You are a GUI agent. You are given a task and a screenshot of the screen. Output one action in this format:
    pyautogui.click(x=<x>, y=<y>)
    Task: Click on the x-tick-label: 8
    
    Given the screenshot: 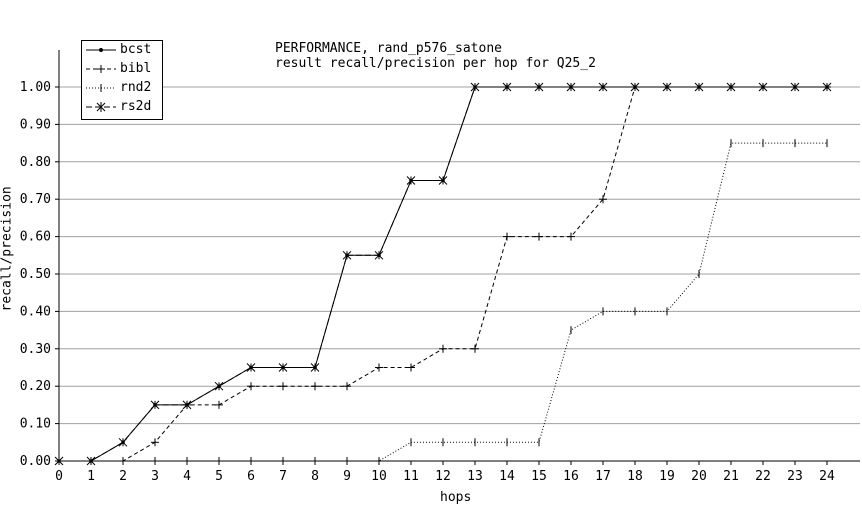 What is the action you would take?
    pyautogui.click(x=315, y=476)
    